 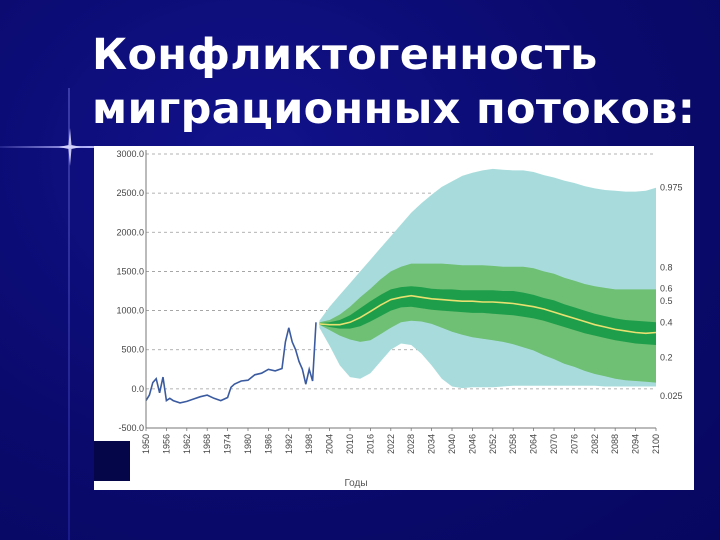 What do you see at coordinates (411, 444) in the screenshot?
I see `x-tick-label: 2028` at bounding box center [411, 444].